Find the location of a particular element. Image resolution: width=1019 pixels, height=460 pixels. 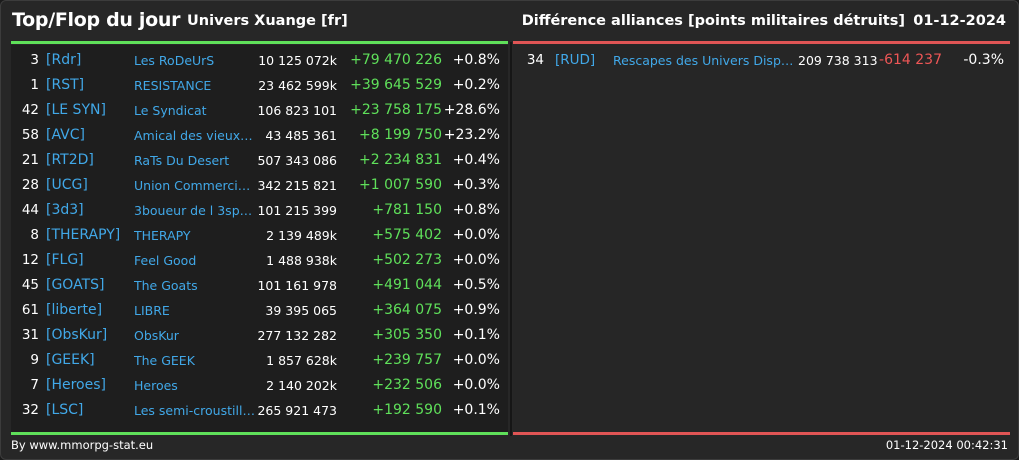

alliance-tag-link: [liberte] is located at coordinates (74, 310).